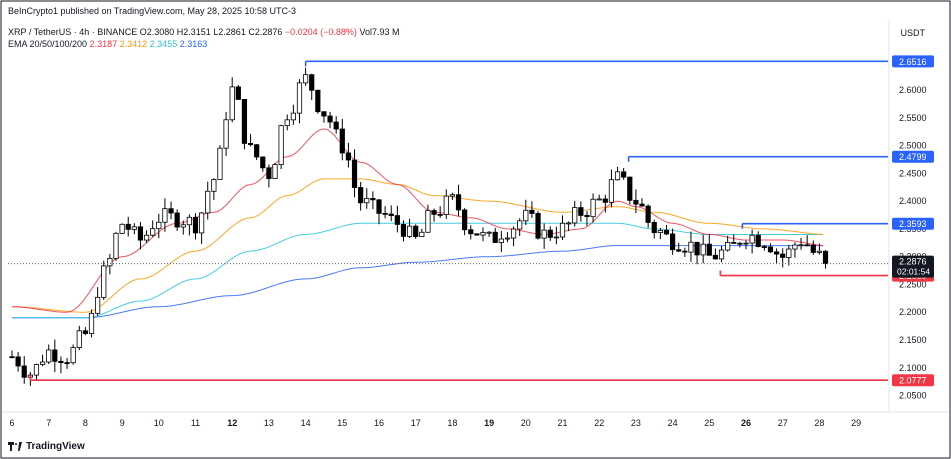 Image resolution: width=951 pixels, height=459 pixels. What do you see at coordinates (913, 146) in the screenshot?
I see `y-tick-label: 2.5000` at bounding box center [913, 146].